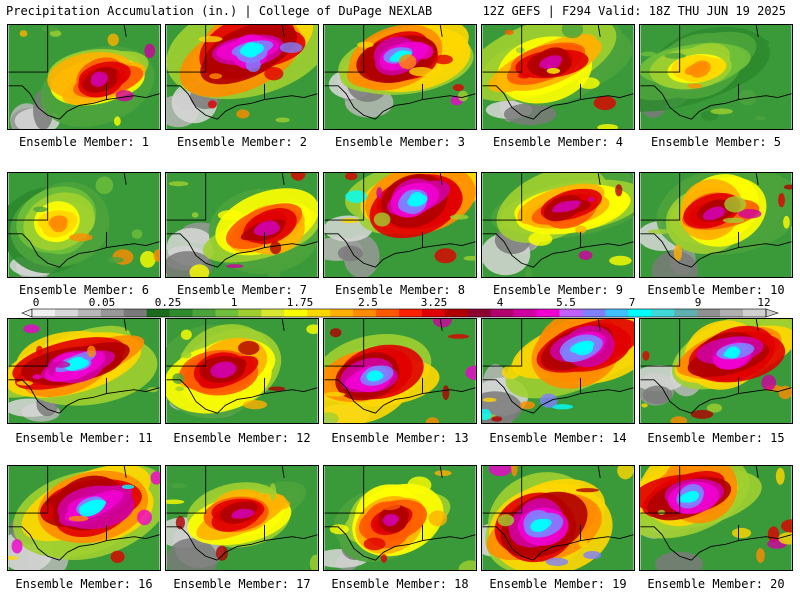  Describe the element at coordinates (772, 313) in the screenshot. I see `colorbar-max-arrow` at that location.